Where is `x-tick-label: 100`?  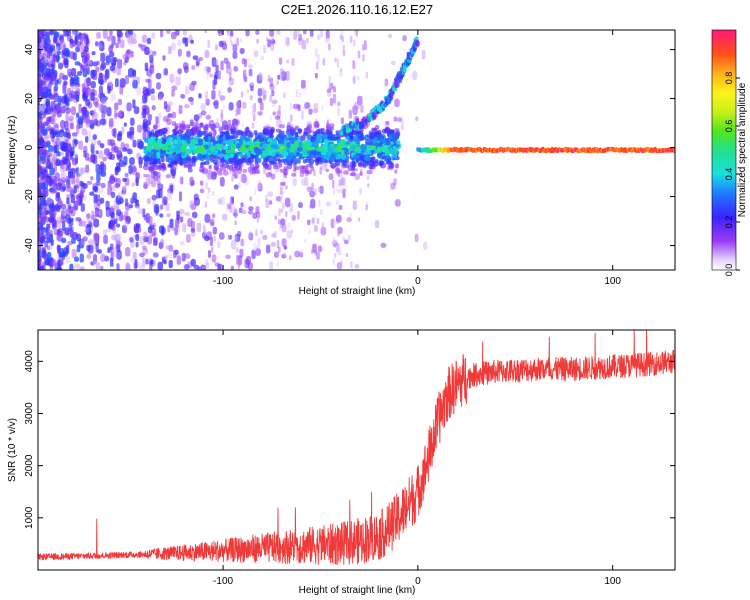
x-tick-label: 100 is located at coordinates (612, 581).